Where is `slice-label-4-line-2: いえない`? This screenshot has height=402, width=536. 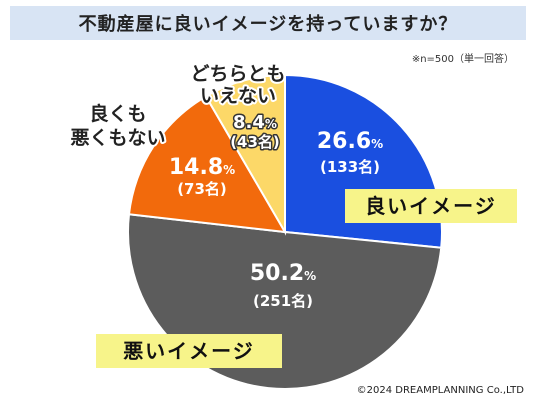 slice-label-4-line-2: いえない is located at coordinates (238, 96).